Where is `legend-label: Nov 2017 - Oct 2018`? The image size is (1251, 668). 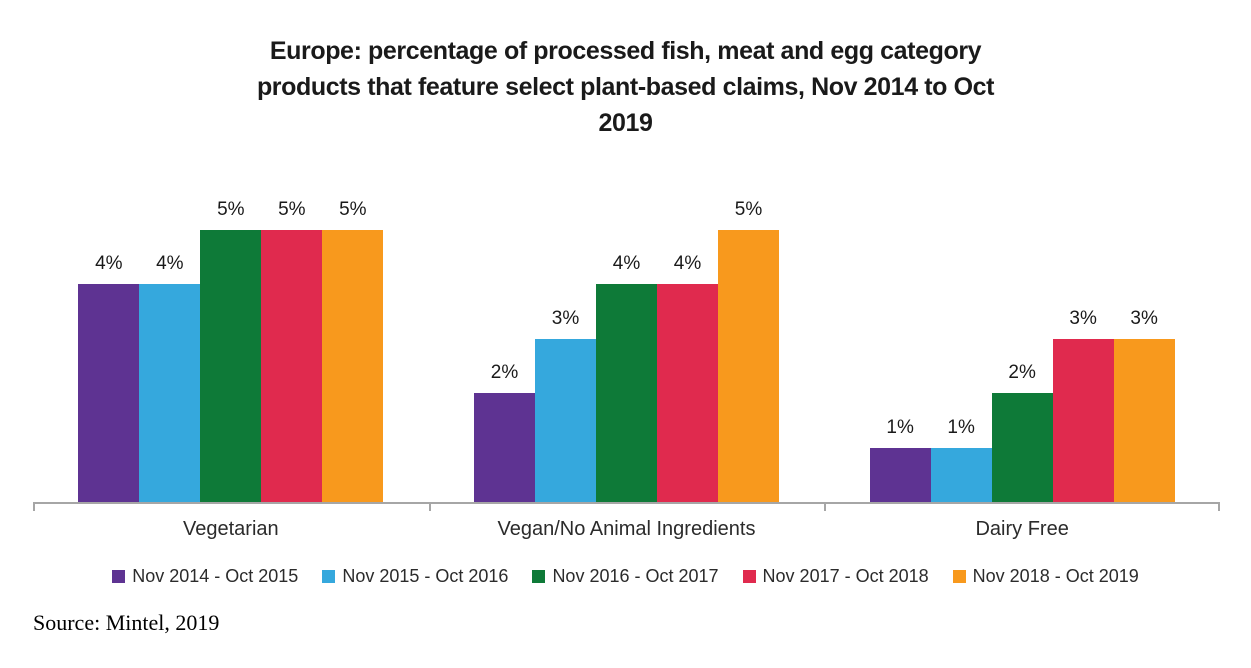 legend-label: Nov 2017 - Oct 2018 is located at coordinates (845, 576).